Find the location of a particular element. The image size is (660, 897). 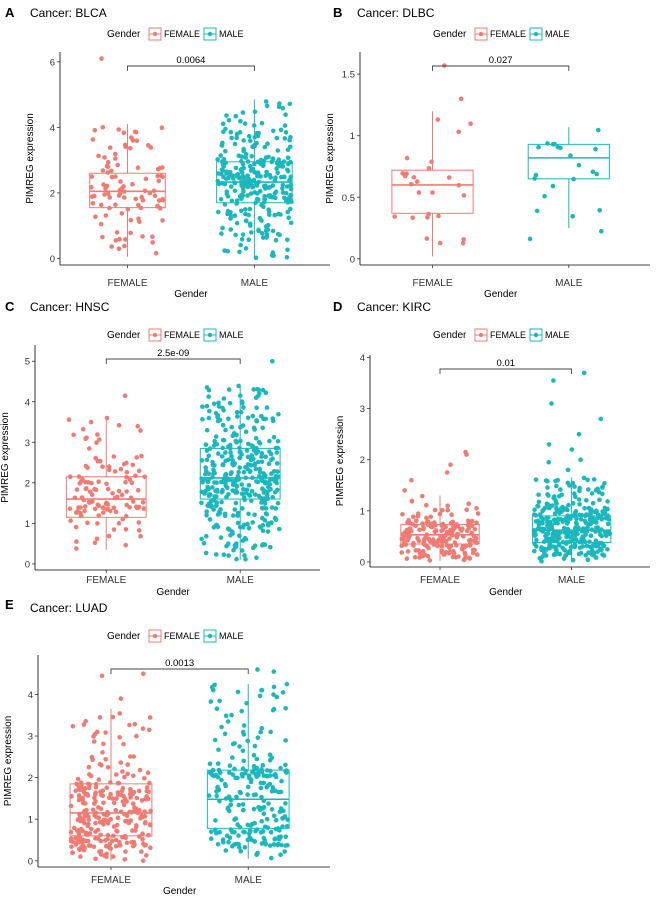

significance-bracket: 0.027 is located at coordinates (501, 63).